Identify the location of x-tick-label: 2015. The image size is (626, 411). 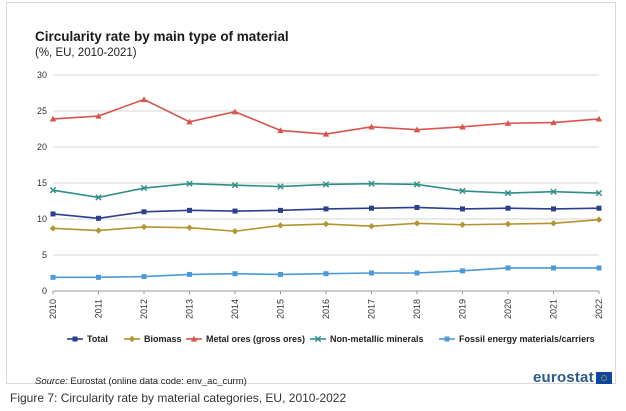
(281, 309).